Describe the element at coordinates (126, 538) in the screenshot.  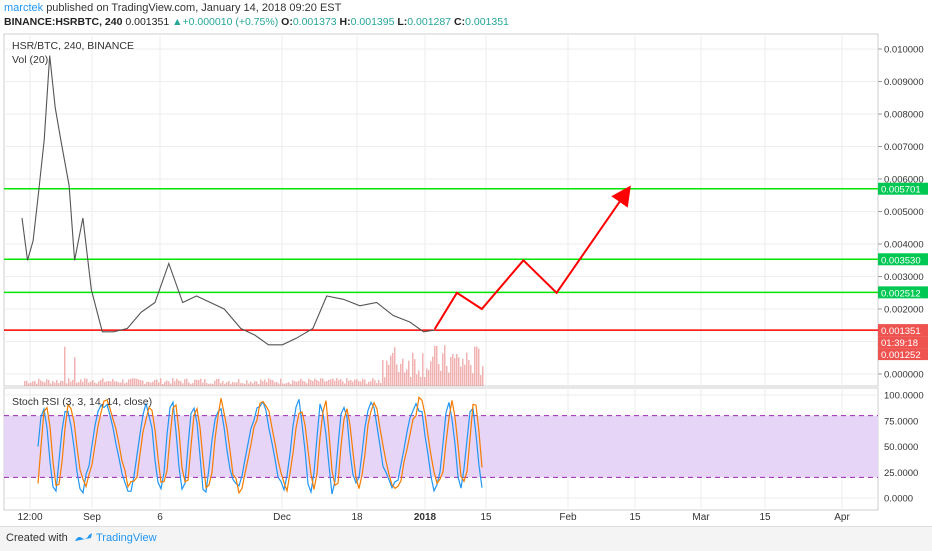
I see `tradingview-brand: TradingView` at that location.